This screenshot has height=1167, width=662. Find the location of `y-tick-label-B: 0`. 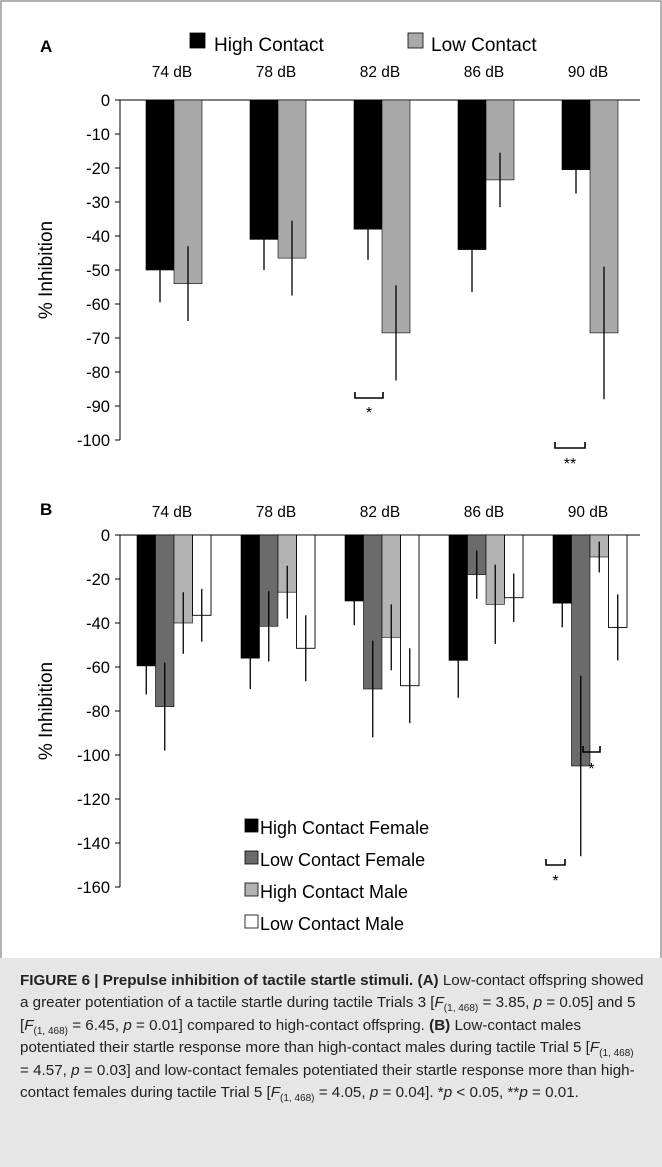

y-tick-label-B: 0 is located at coordinates (105, 536).